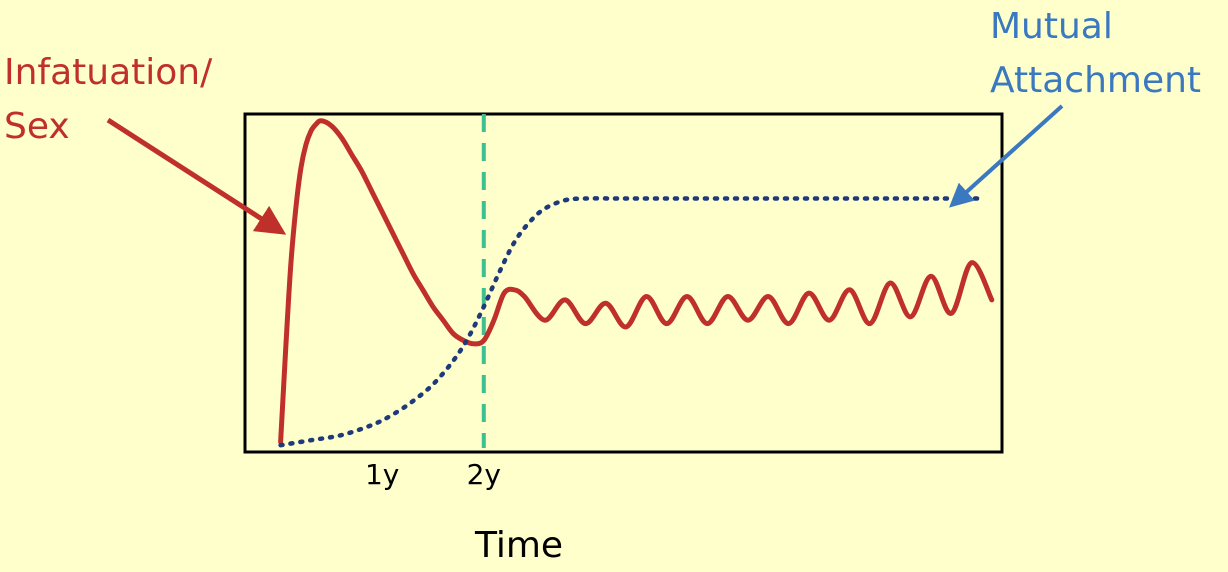  I want to click on series-label-attachment: Mutual Attachment, so click(1095, 53).